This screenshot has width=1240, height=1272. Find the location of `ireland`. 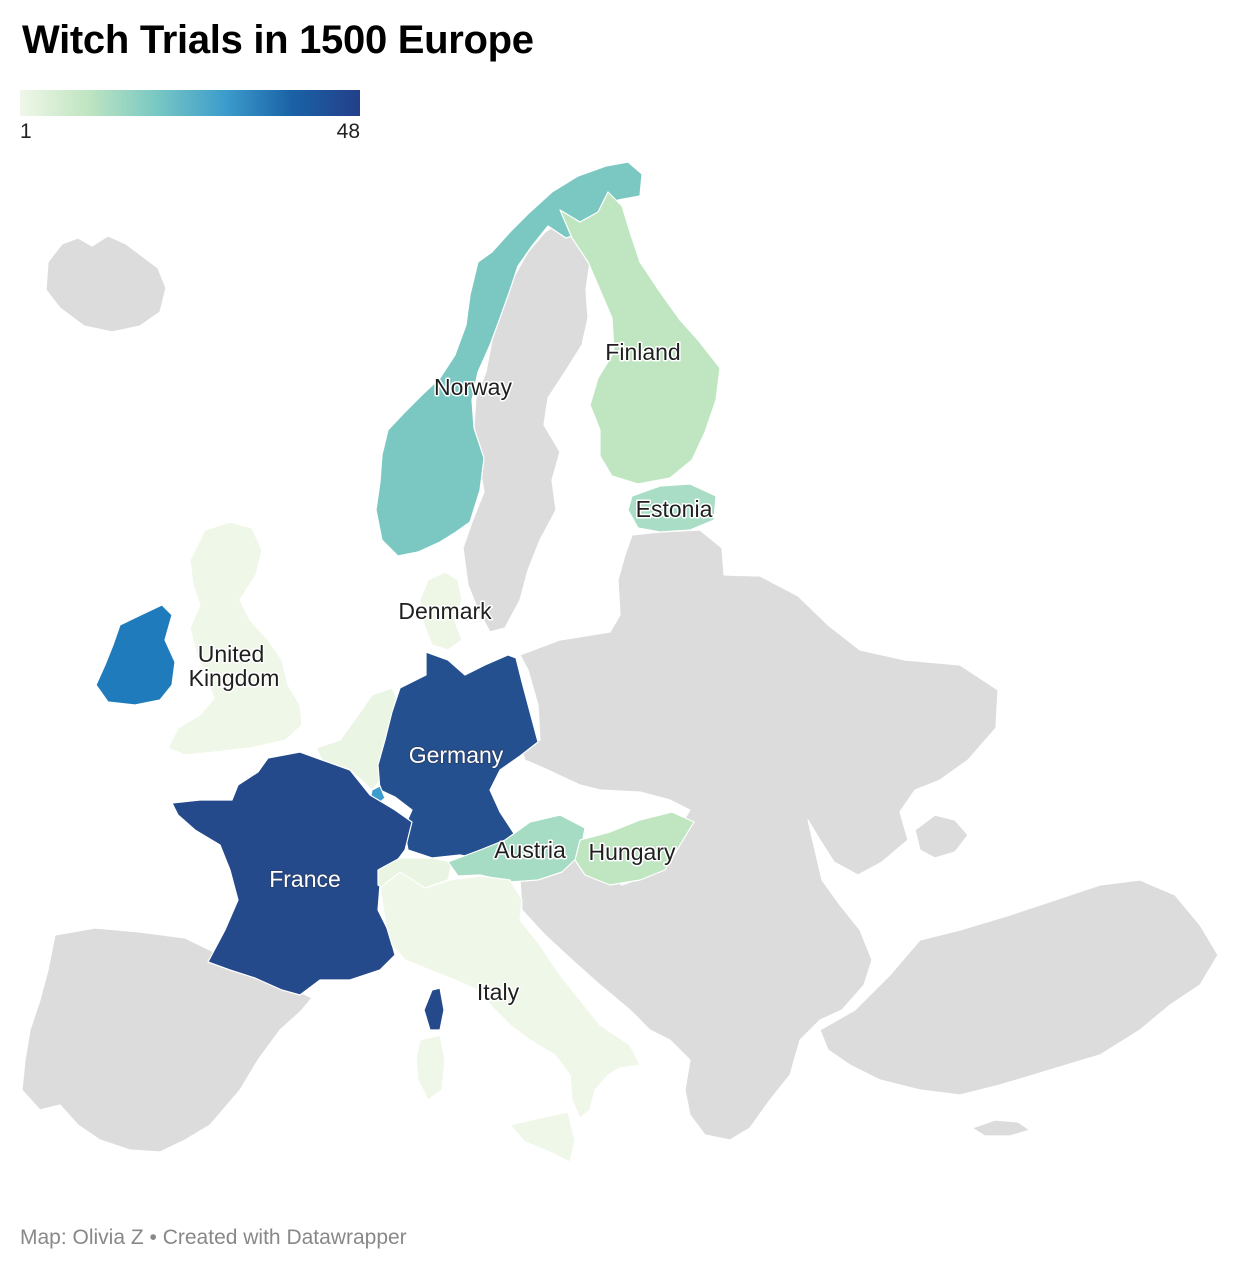

ireland is located at coordinates (135, 655).